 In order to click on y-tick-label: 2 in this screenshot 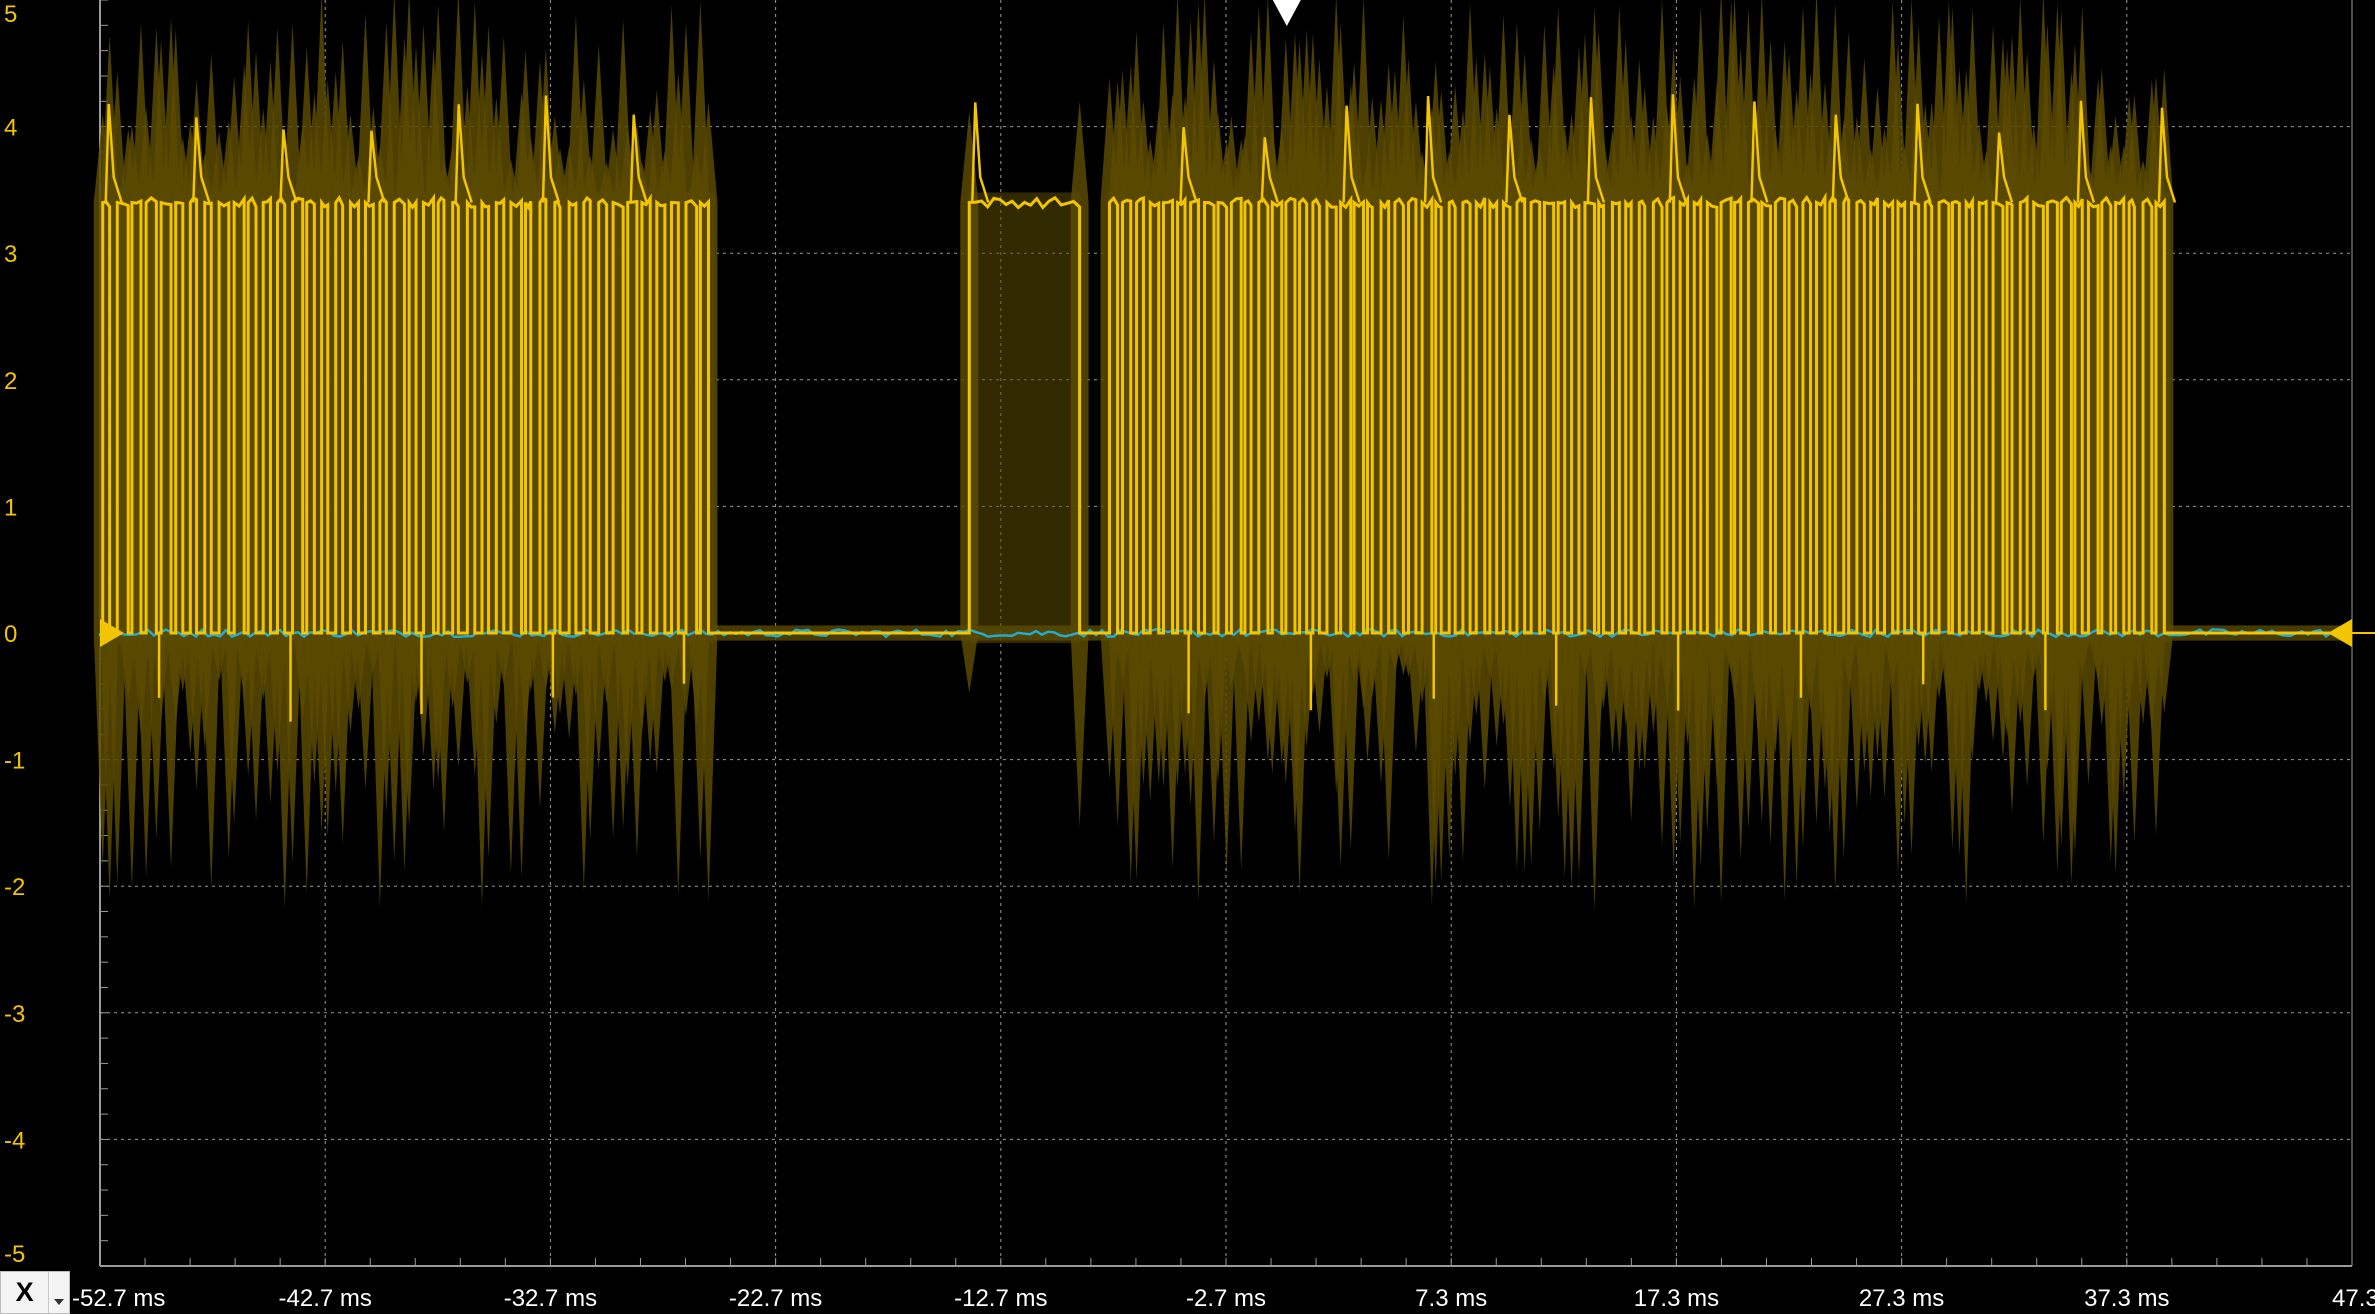, I will do `click(10, 381)`.